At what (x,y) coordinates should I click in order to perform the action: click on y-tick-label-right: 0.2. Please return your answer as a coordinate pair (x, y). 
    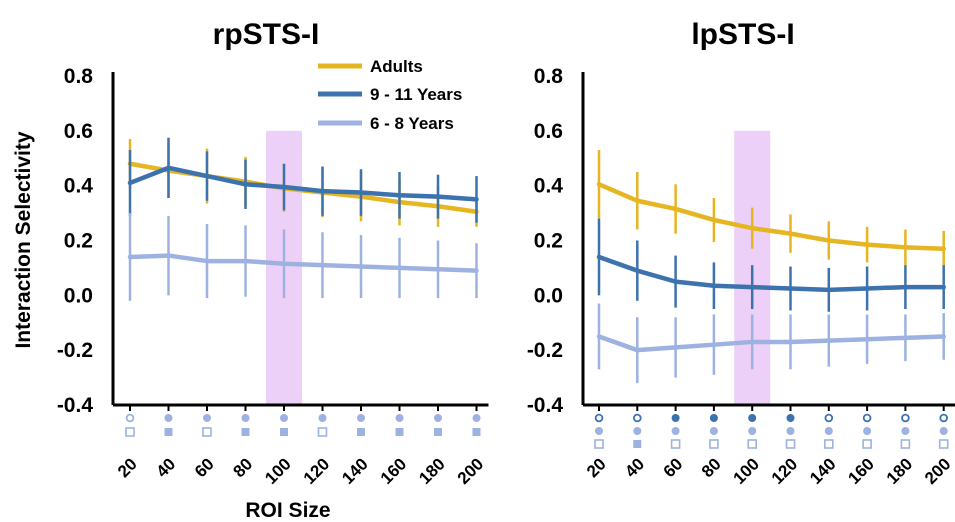
    Looking at the image, I should click on (548, 241).